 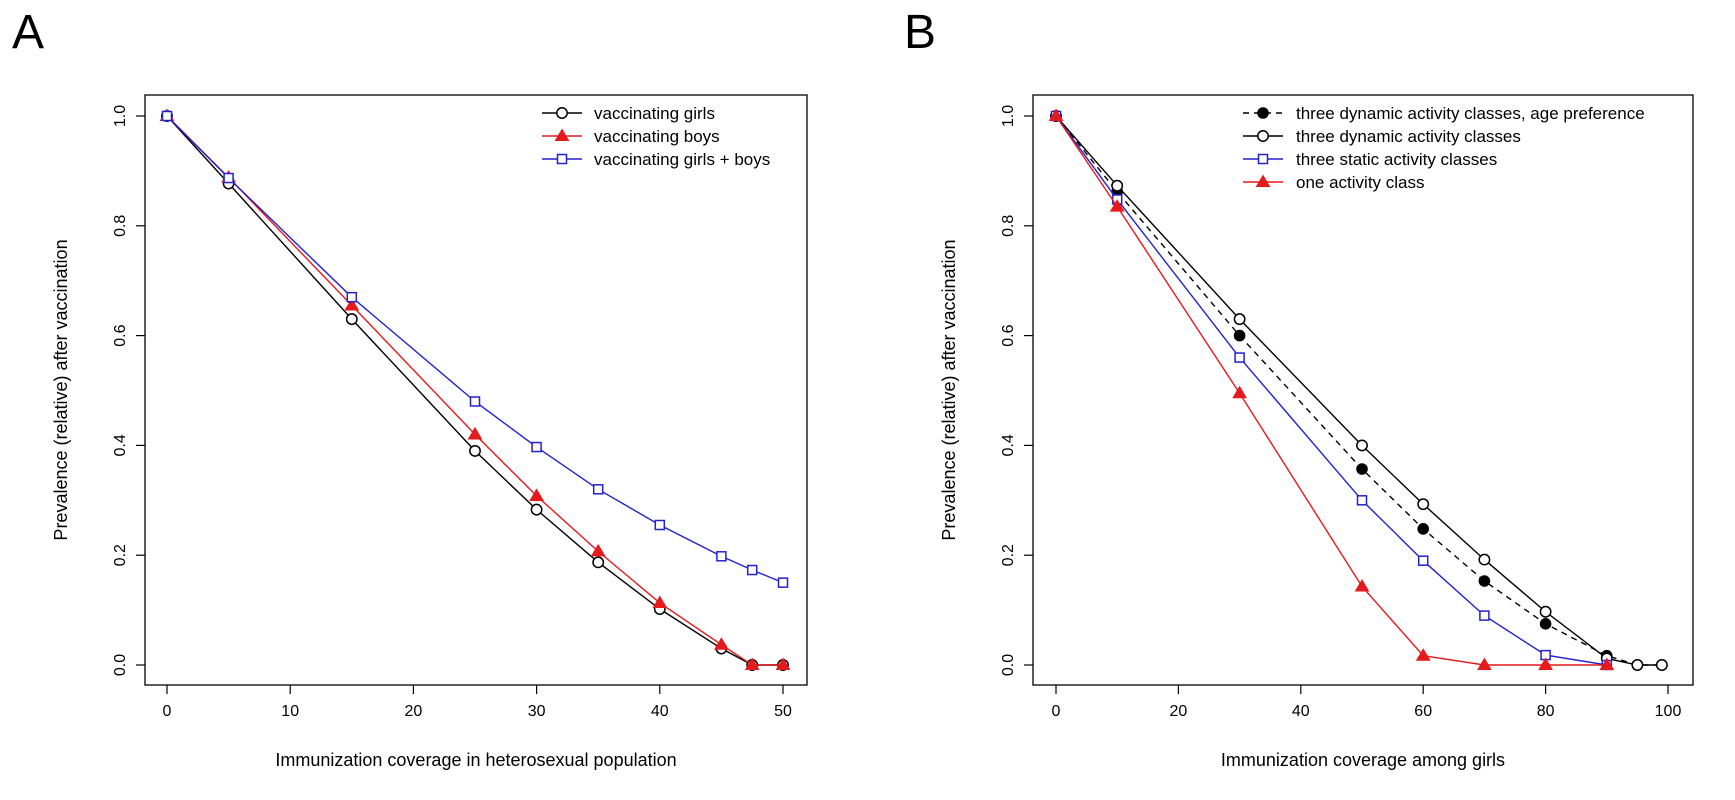 I want to click on y-tick-label-b: 1.0, so click(x=1008, y=116).